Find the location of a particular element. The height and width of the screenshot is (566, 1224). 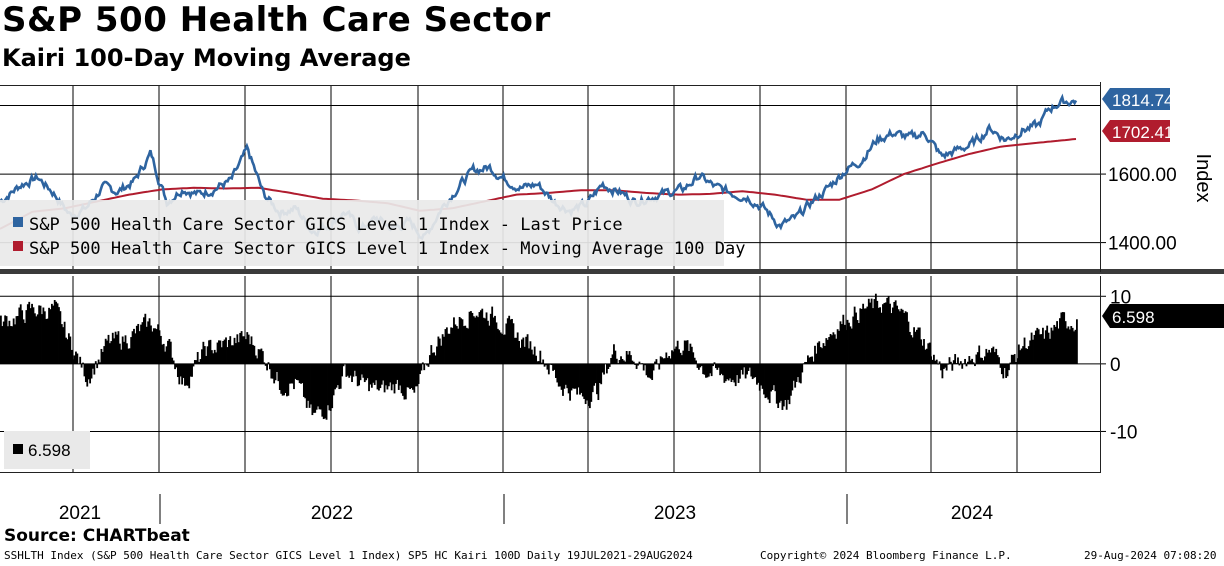

panel-divider is located at coordinates (612, 271).